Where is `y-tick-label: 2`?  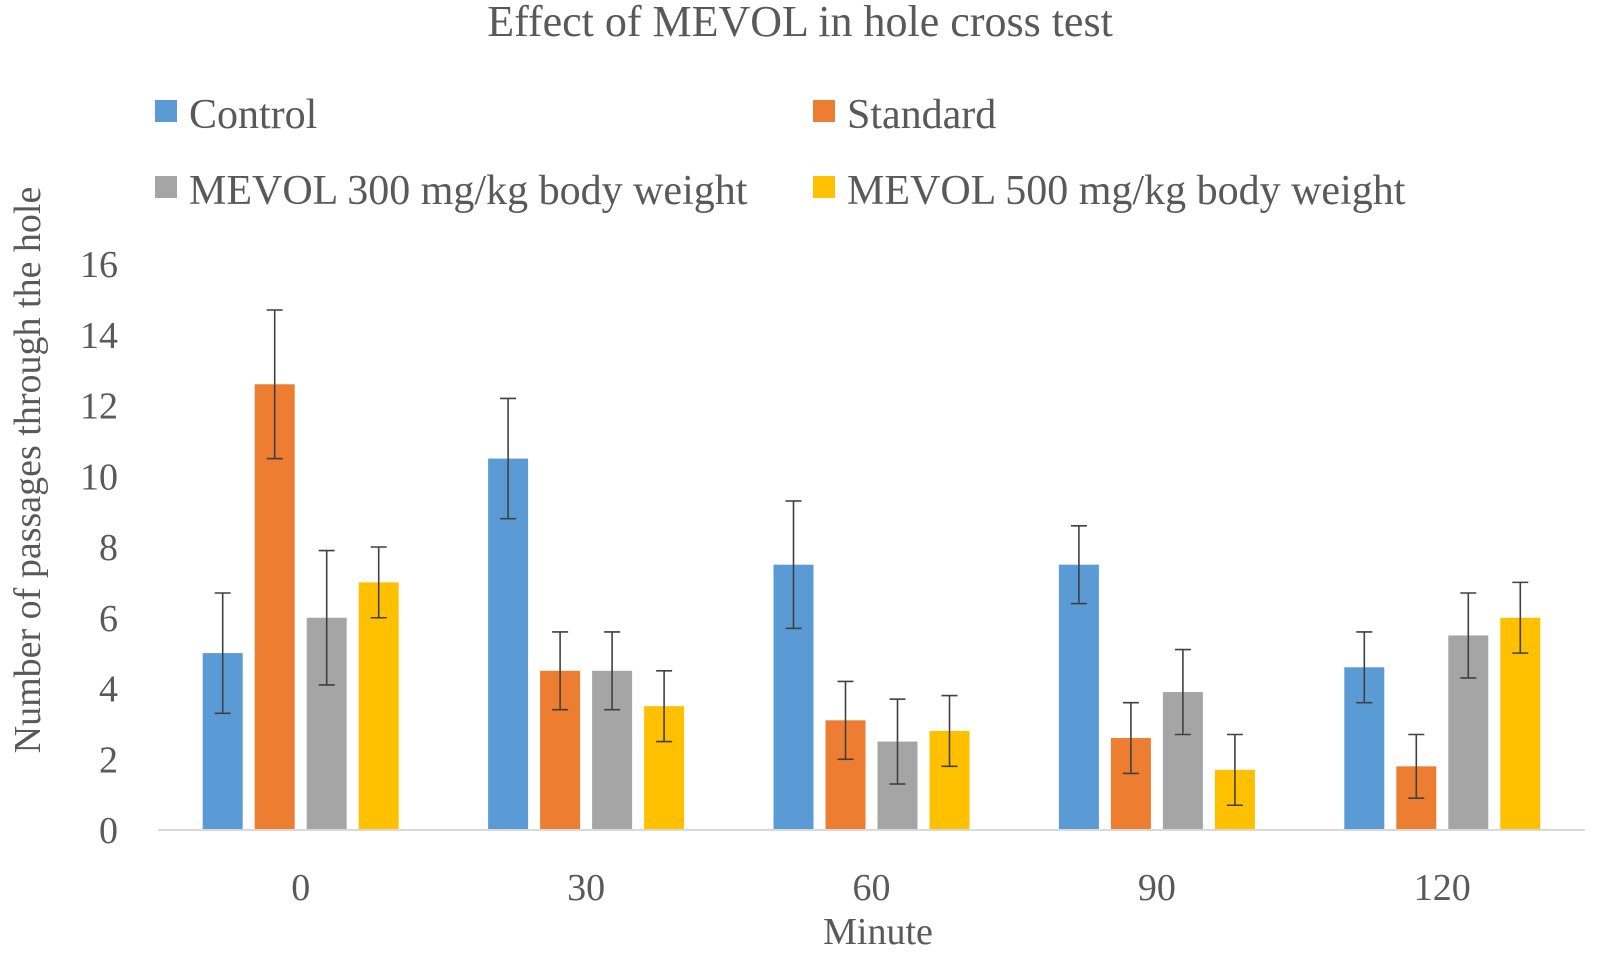 y-tick-label: 2 is located at coordinates (108, 760).